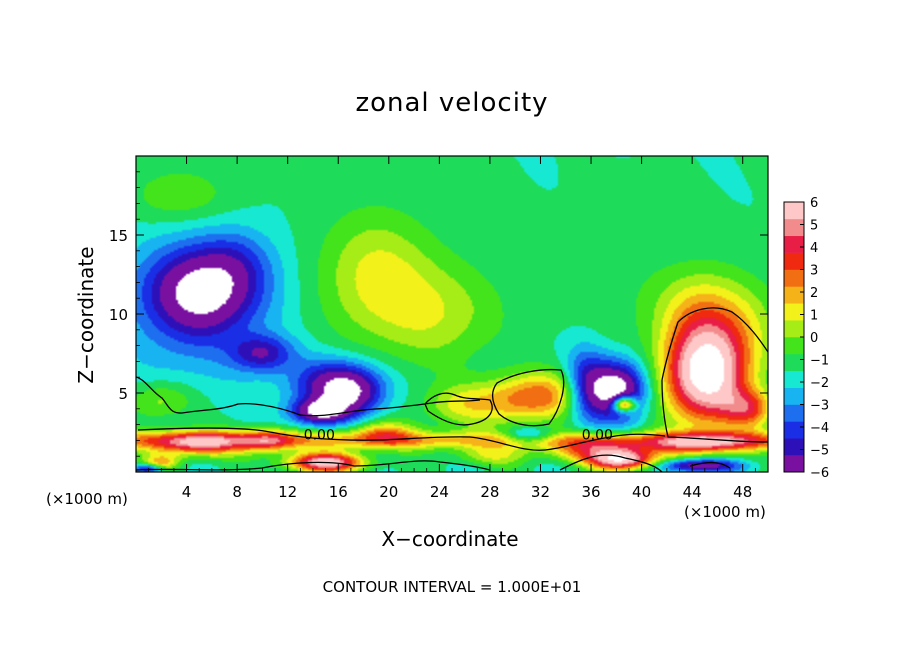 The image size is (904, 654). I want to click on colorbar-tick-label: 5, so click(814, 226).